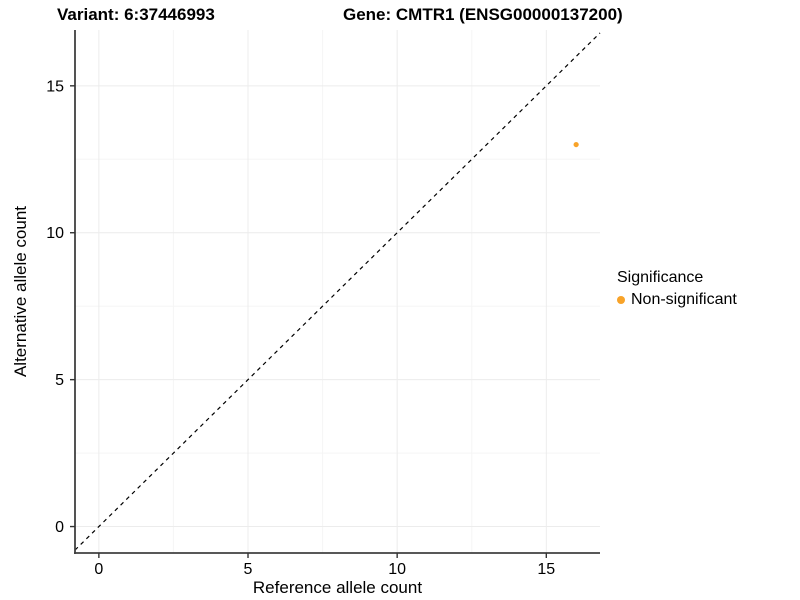 This screenshot has width=800, height=600. I want to click on x-tick-label: 0, so click(98, 569).